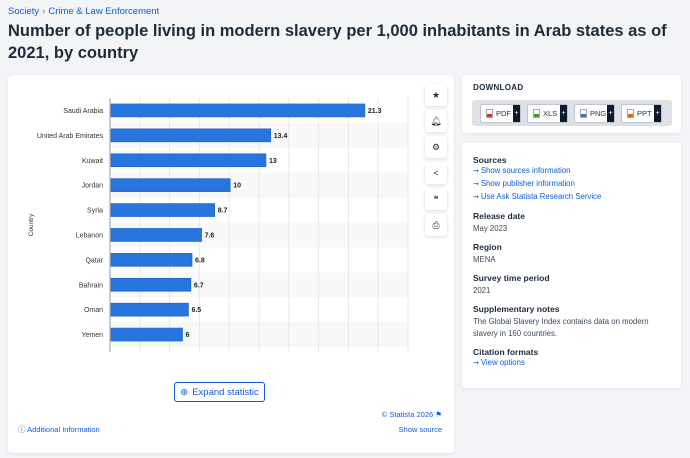 Image resolution: width=690 pixels, height=458 pixels. What do you see at coordinates (93, 186) in the screenshot?
I see `category-label: Jordan` at bounding box center [93, 186].